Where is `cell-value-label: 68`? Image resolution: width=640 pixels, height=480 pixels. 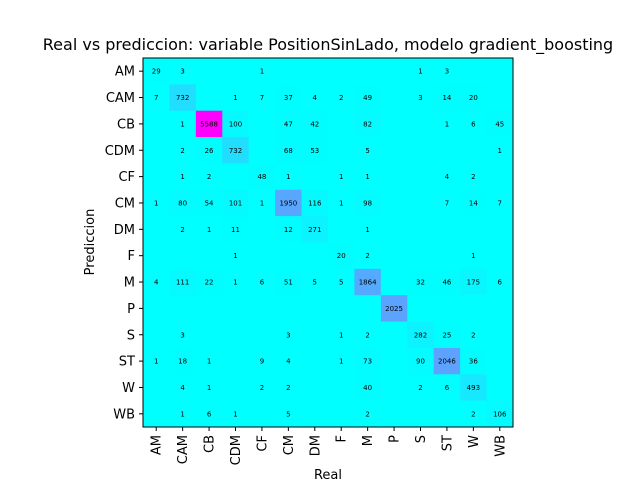
cell-value-label: 68 is located at coordinates (288, 151).